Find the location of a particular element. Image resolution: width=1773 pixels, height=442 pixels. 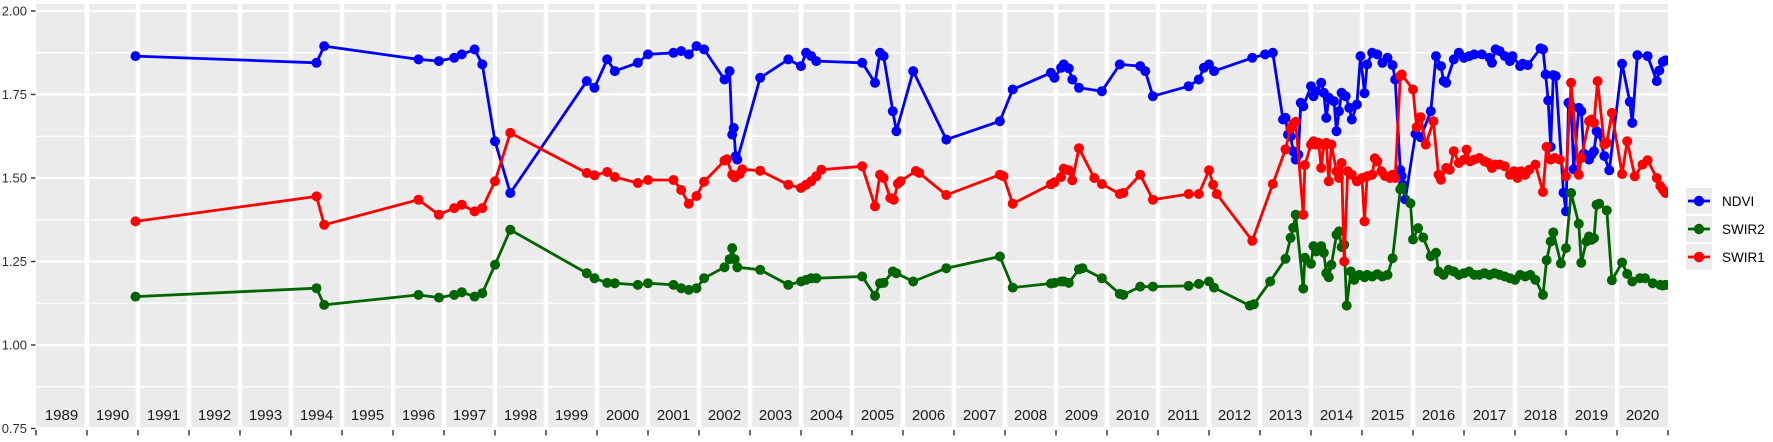

y-axis-label: 1.25 is located at coordinates (14, 261).